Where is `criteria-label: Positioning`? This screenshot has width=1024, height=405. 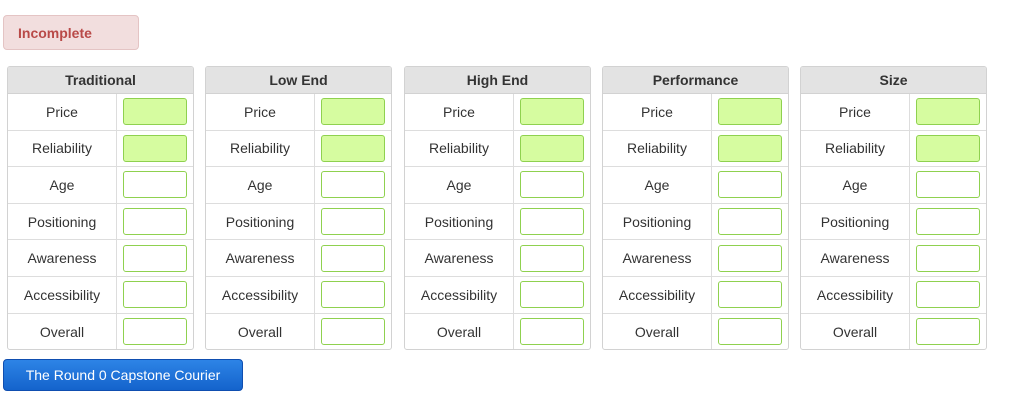
criteria-label: Positioning is located at coordinates (855, 221).